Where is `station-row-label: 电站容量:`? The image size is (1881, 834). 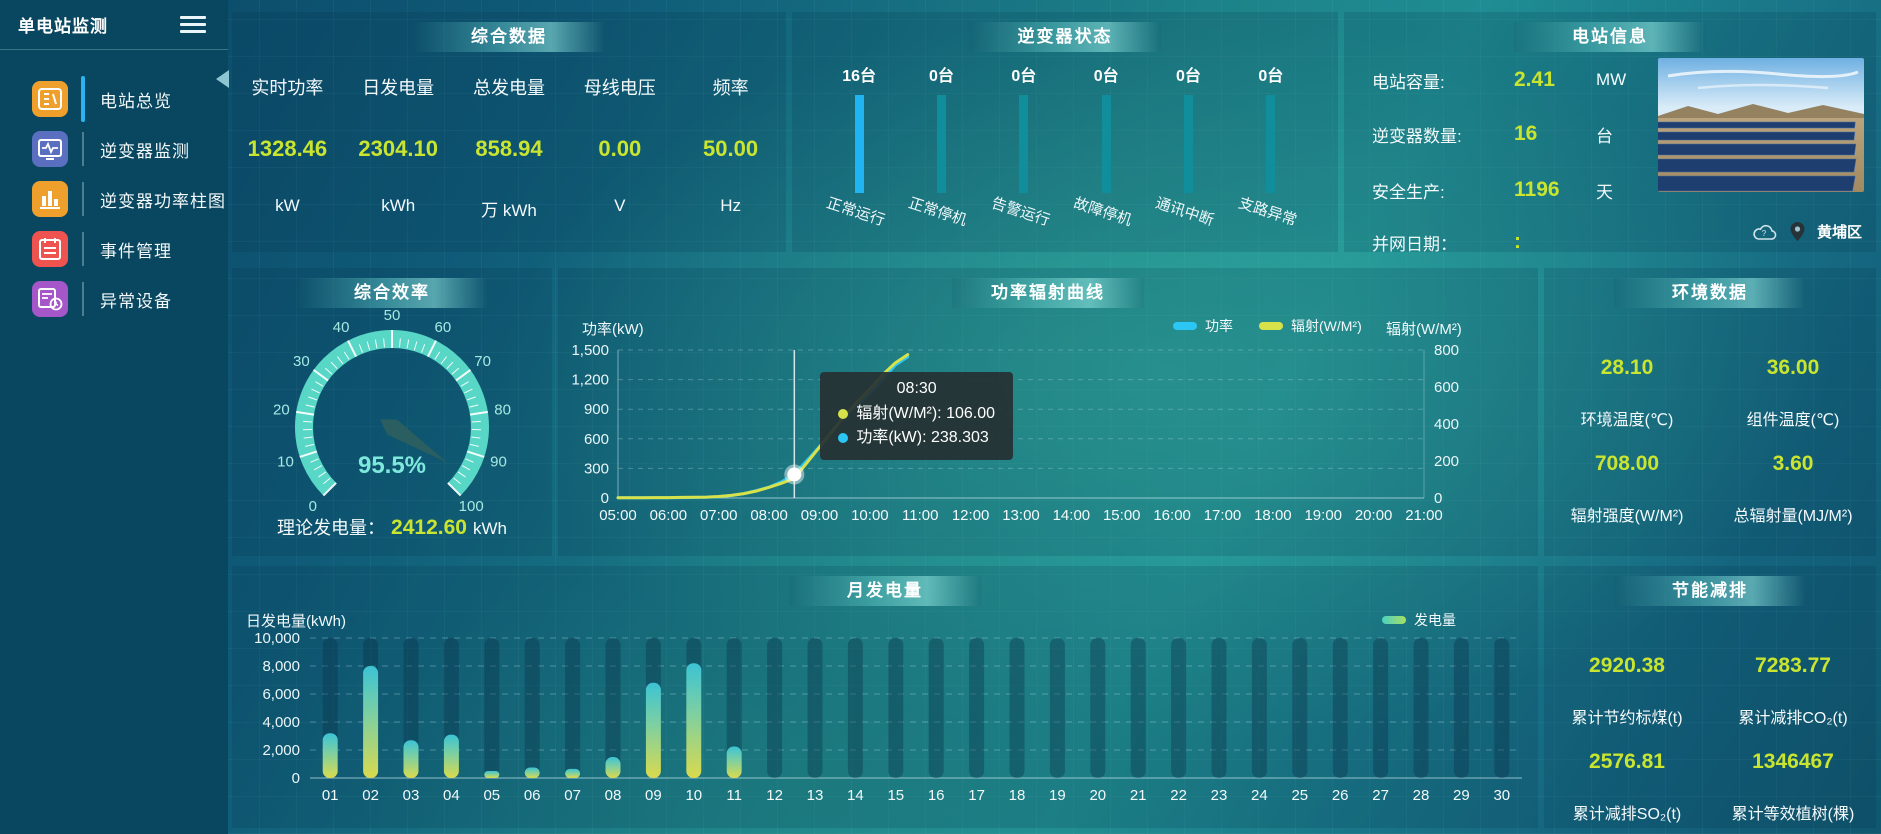
station-row-label: 电站容量: is located at coordinates (1408, 82).